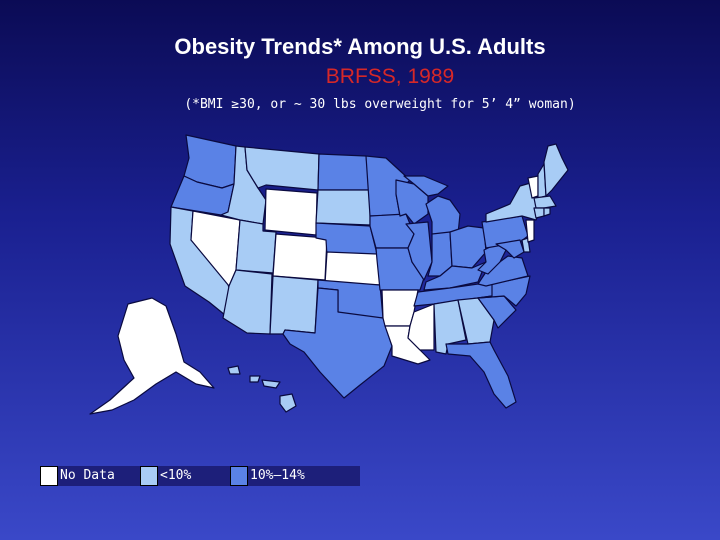 The width and height of the screenshot is (720, 540). Describe the element at coordinates (481, 375) in the screenshot. I see `state-FL` at that location.